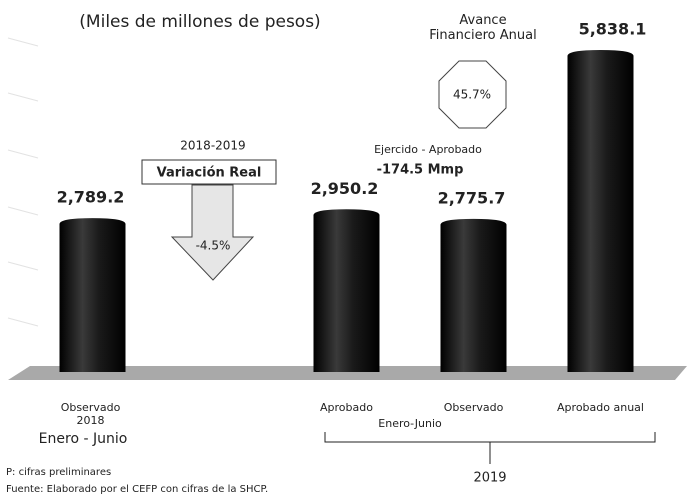  What do you see at coordinates (346, 407) in the screenshot?
I see `x-tick-label: Aprobado` at bounding box center [346, 407].